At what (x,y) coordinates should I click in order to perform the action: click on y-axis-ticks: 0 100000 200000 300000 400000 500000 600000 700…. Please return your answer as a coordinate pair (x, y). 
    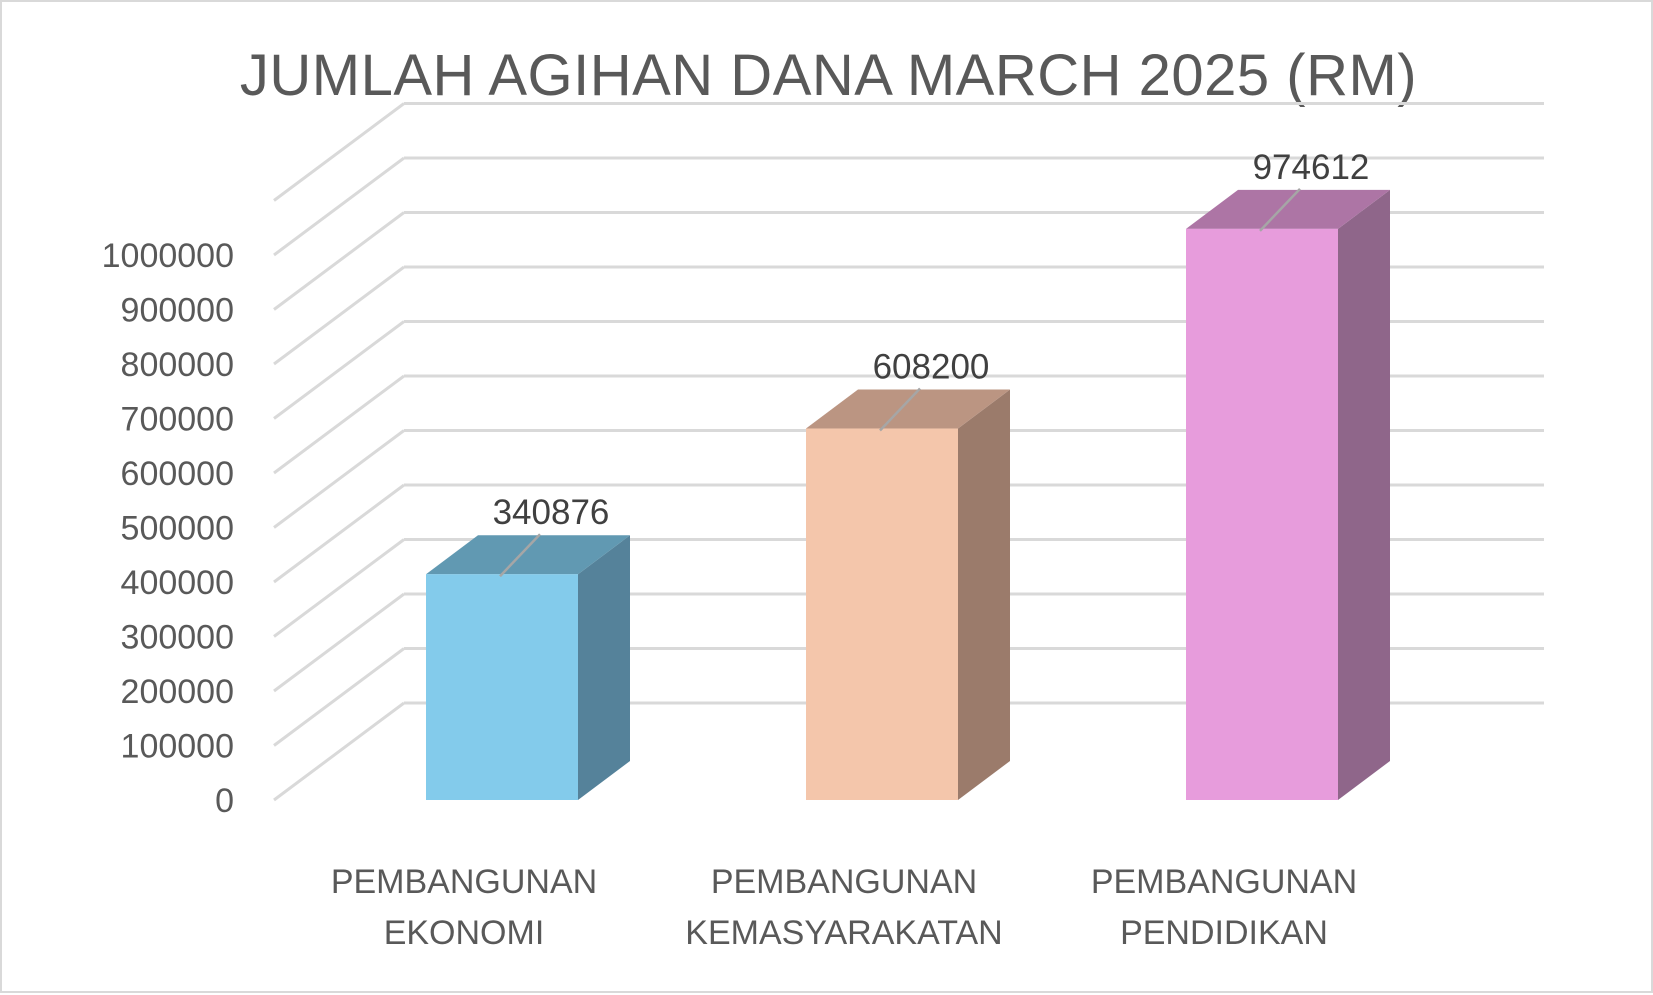
    Looking at the image, I should click on (168, 528).